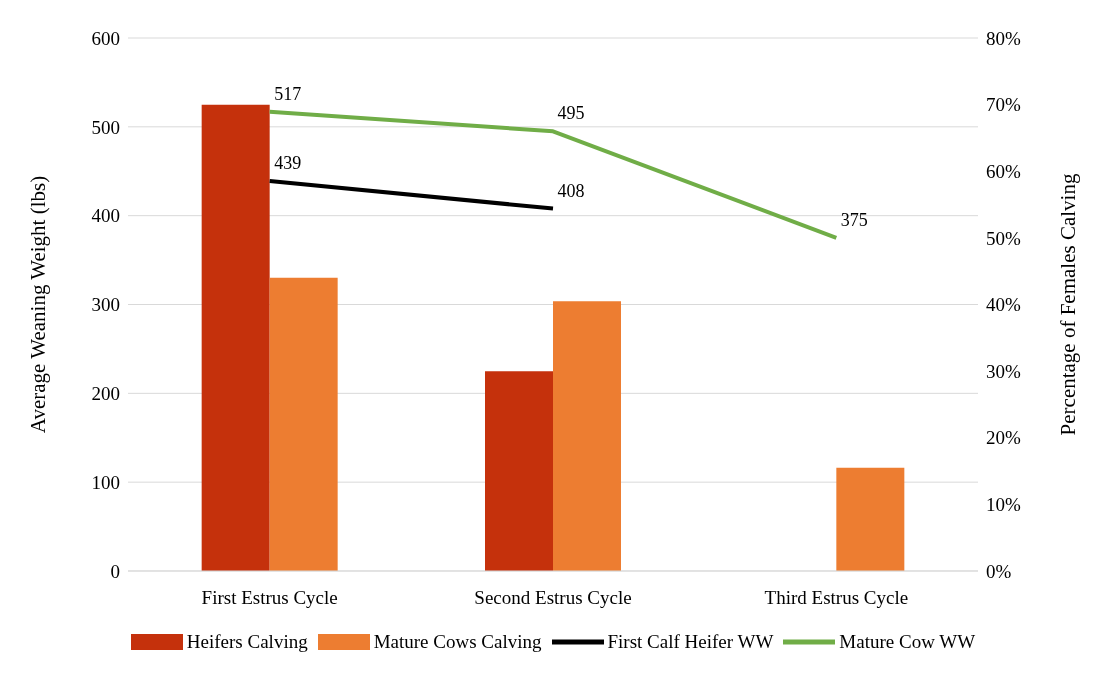  I want to click on legend-label: Heifers Calving, so click(246, 642).